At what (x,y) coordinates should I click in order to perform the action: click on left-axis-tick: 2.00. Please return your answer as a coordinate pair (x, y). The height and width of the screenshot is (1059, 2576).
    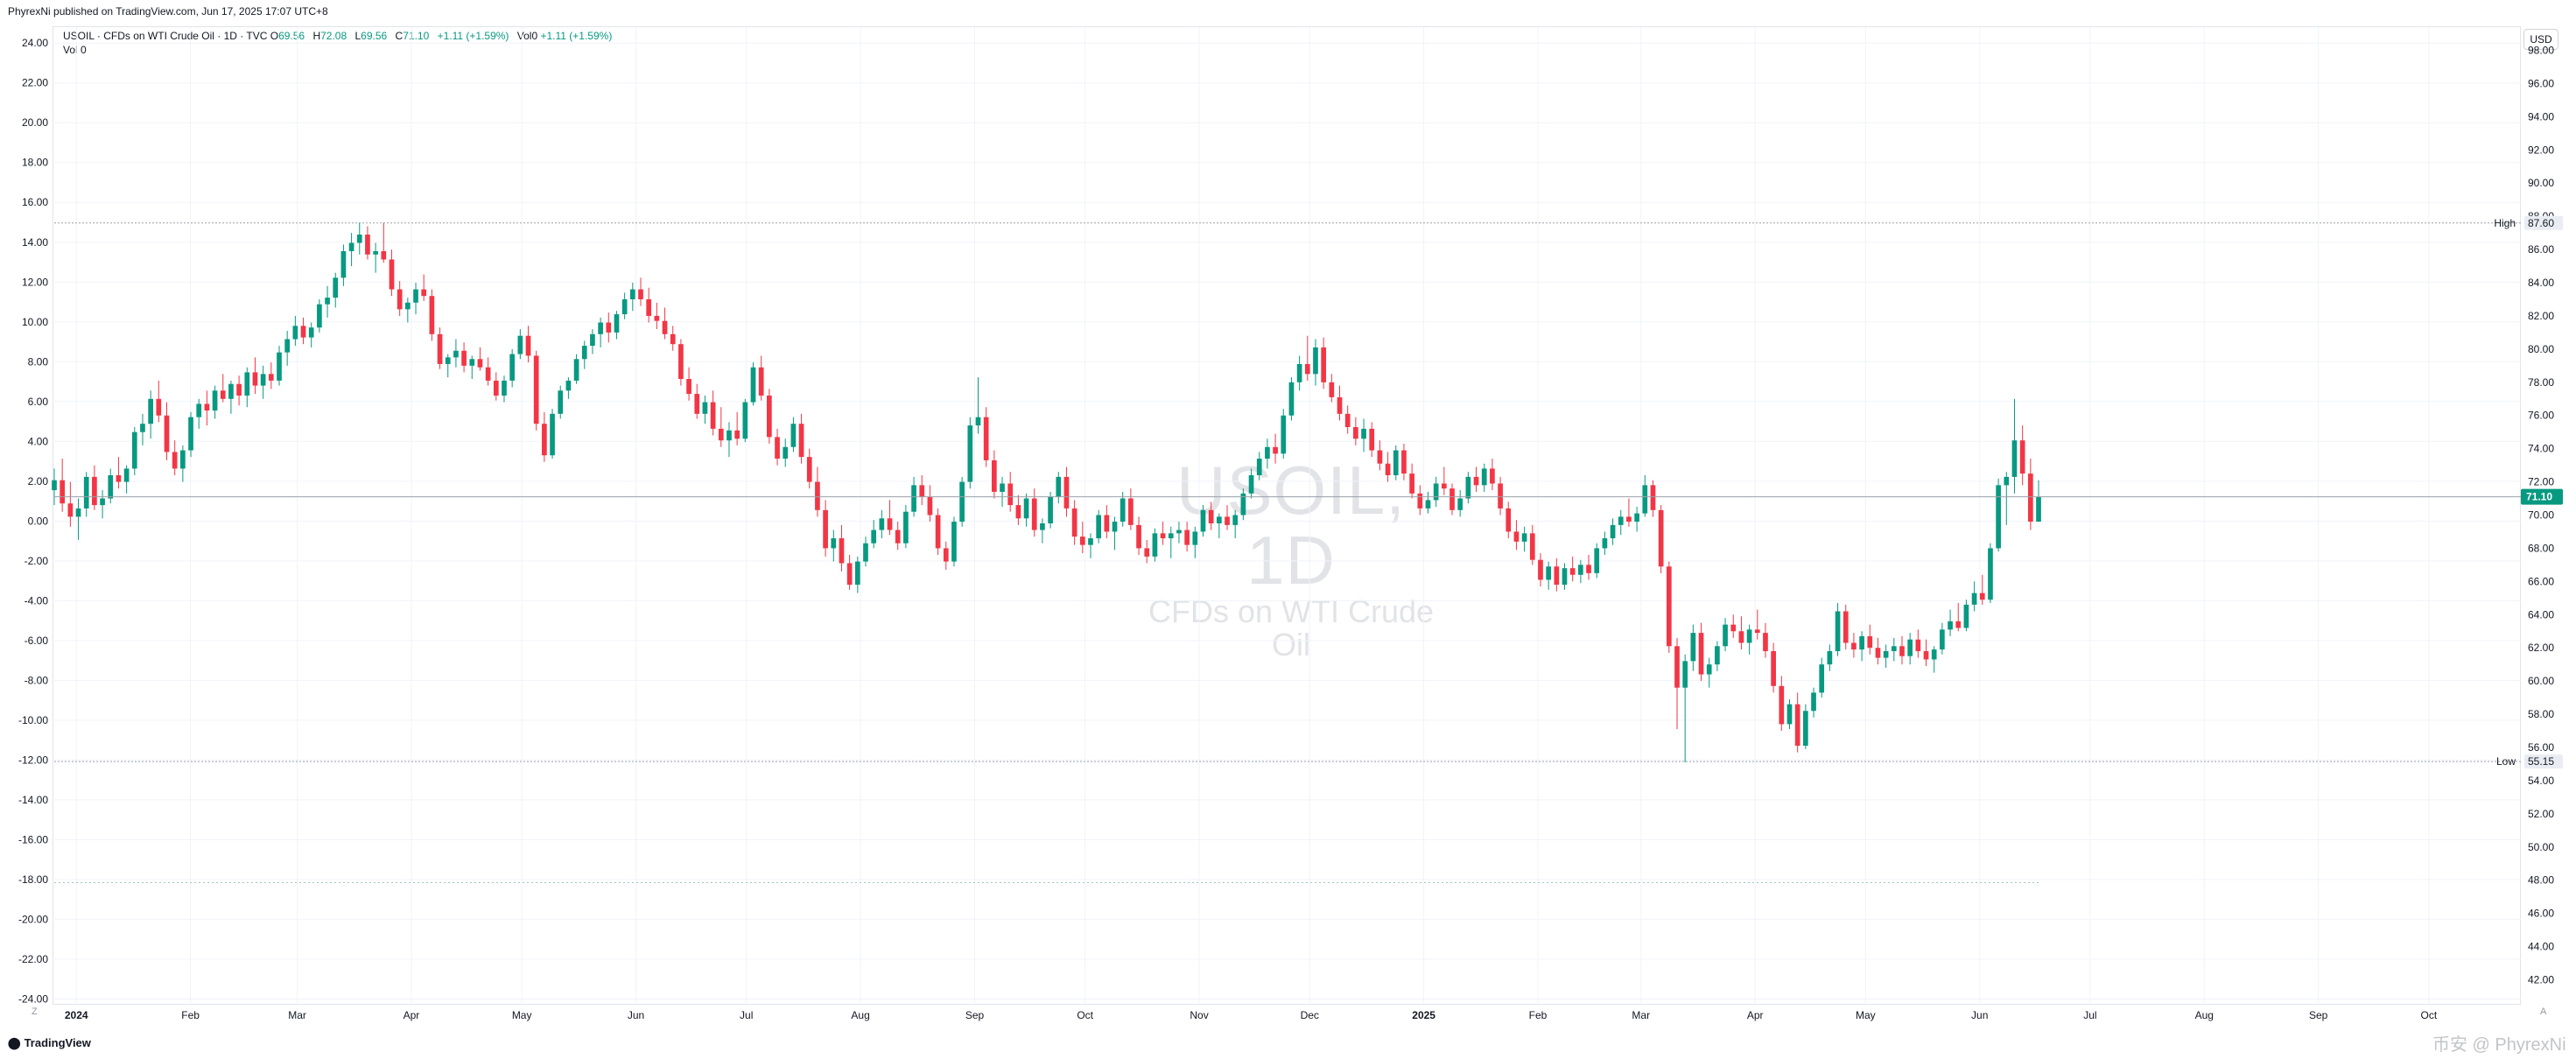
    Looking at the image, I should click on (38, 481).